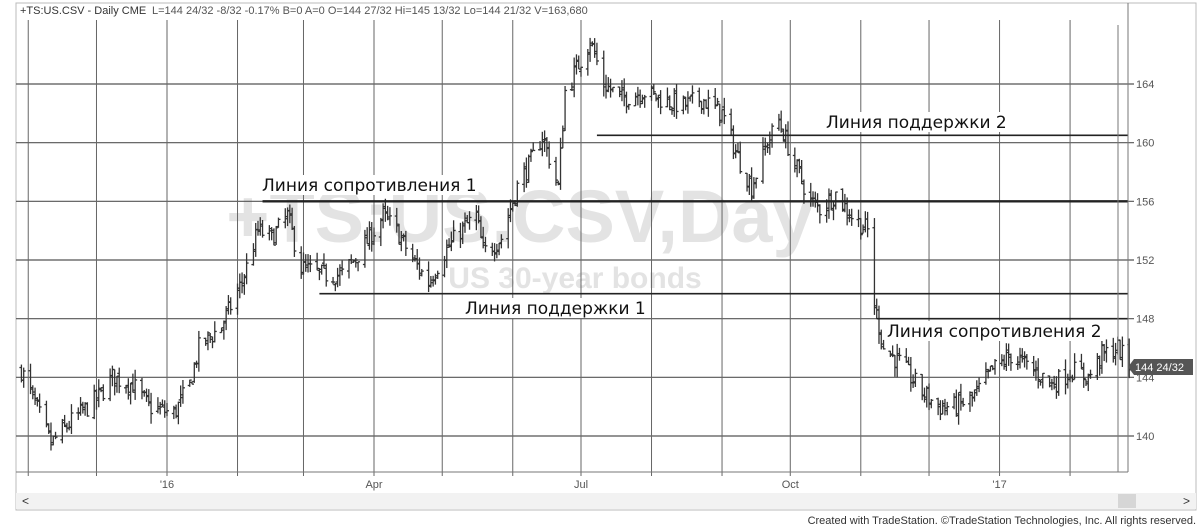  Describe the element at coordinates (1145, 320) in the screenshot. I see `y-tick-label: 148` at that location.